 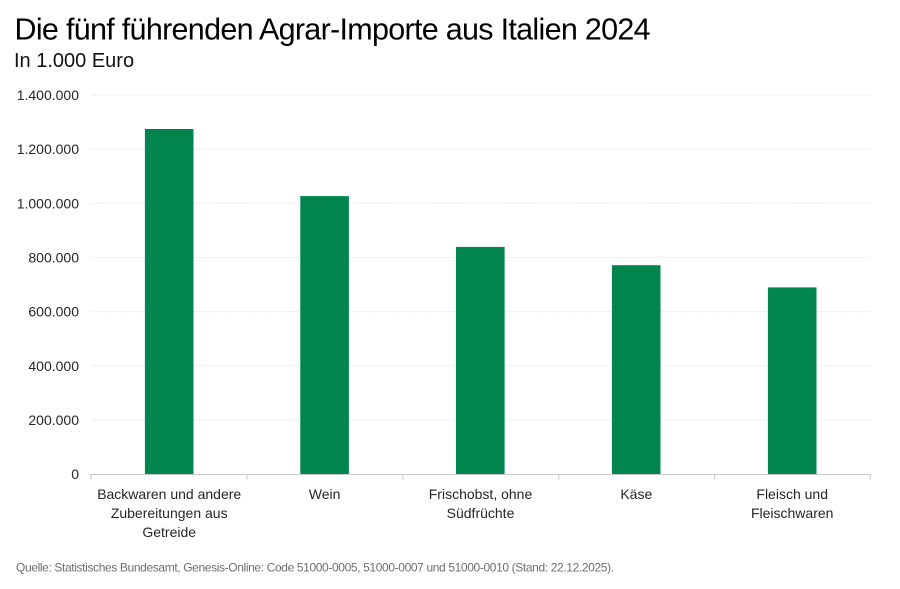 I want to click on svg-text: Fleischwaren, so click(x=792, y=513).